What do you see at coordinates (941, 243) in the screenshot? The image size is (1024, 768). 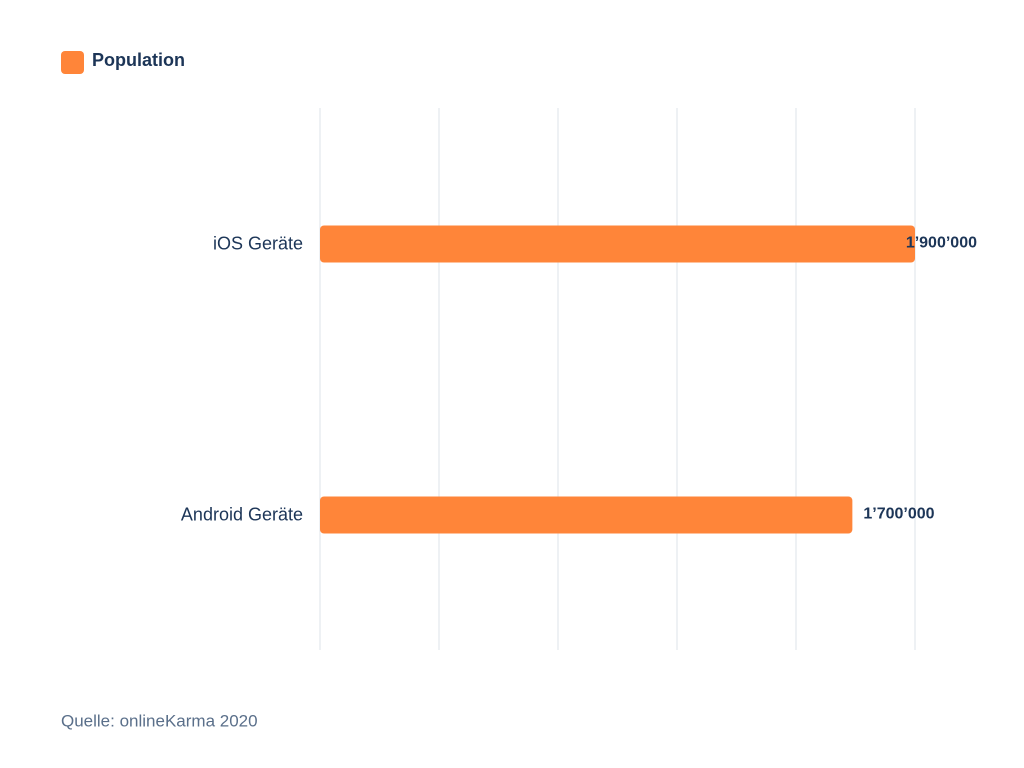 I see `value-label: 1’900’000` at bounding box center [941, 243].